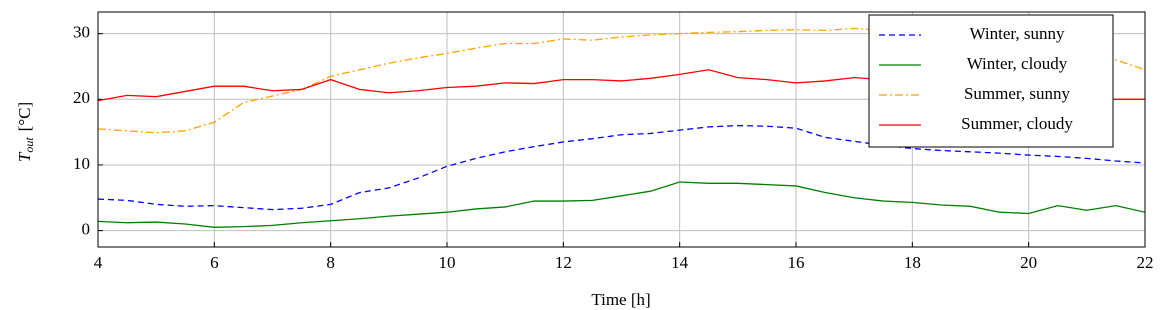 This screenshot has width=1165, height=310. Describe the element at coordinates (447, 262) in the screenshot. I see `x-tick-label: 10` at that location.